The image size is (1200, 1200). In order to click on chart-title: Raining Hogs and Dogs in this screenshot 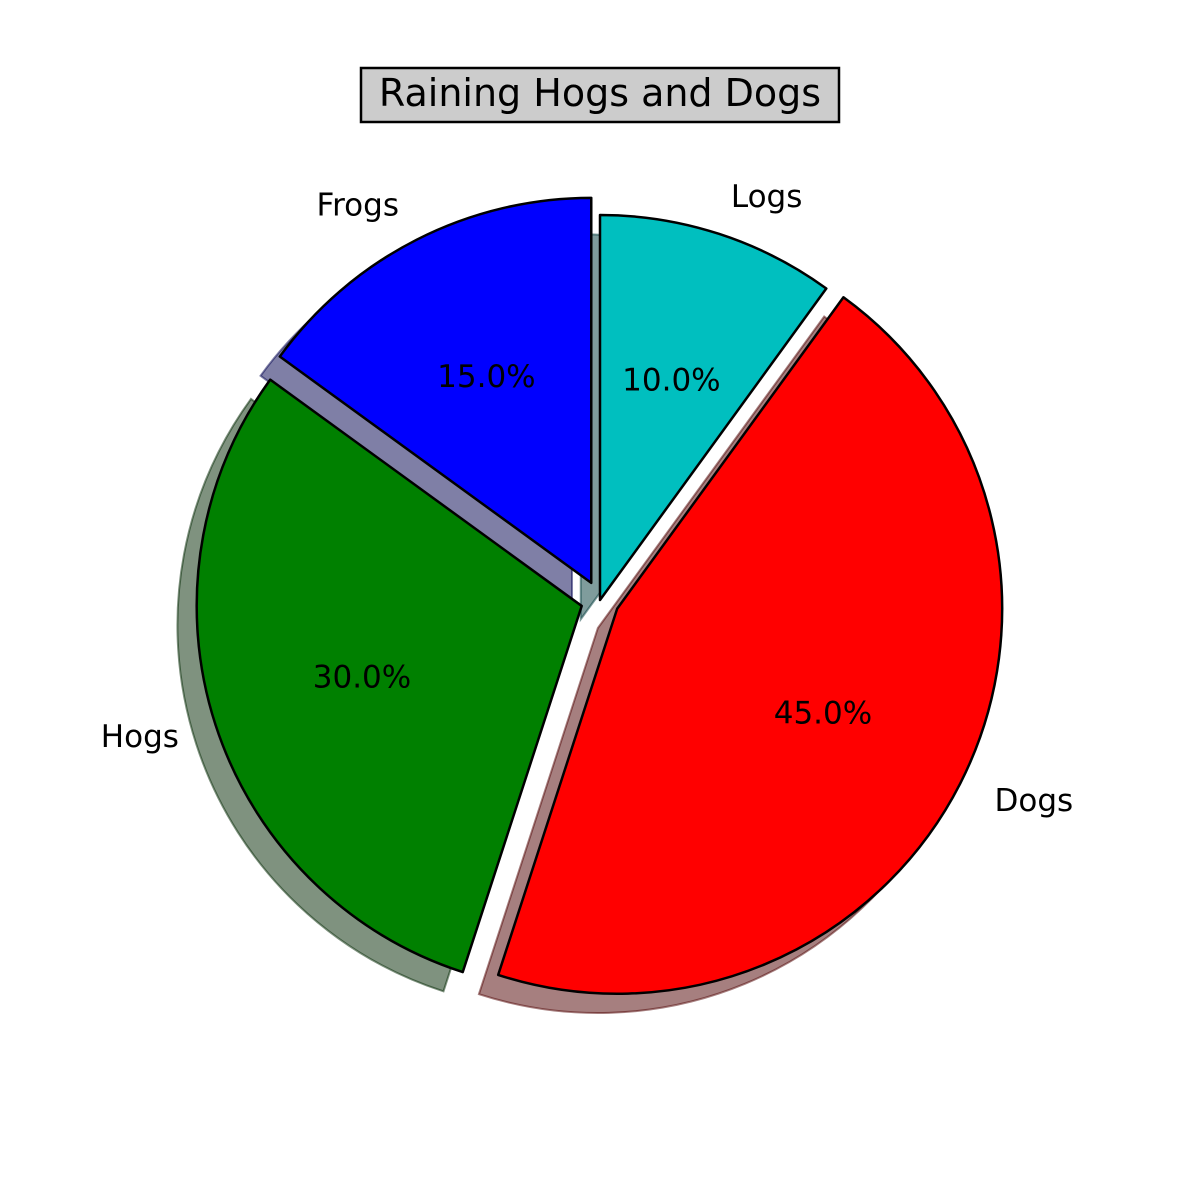, I will do `click(600, 93)`.